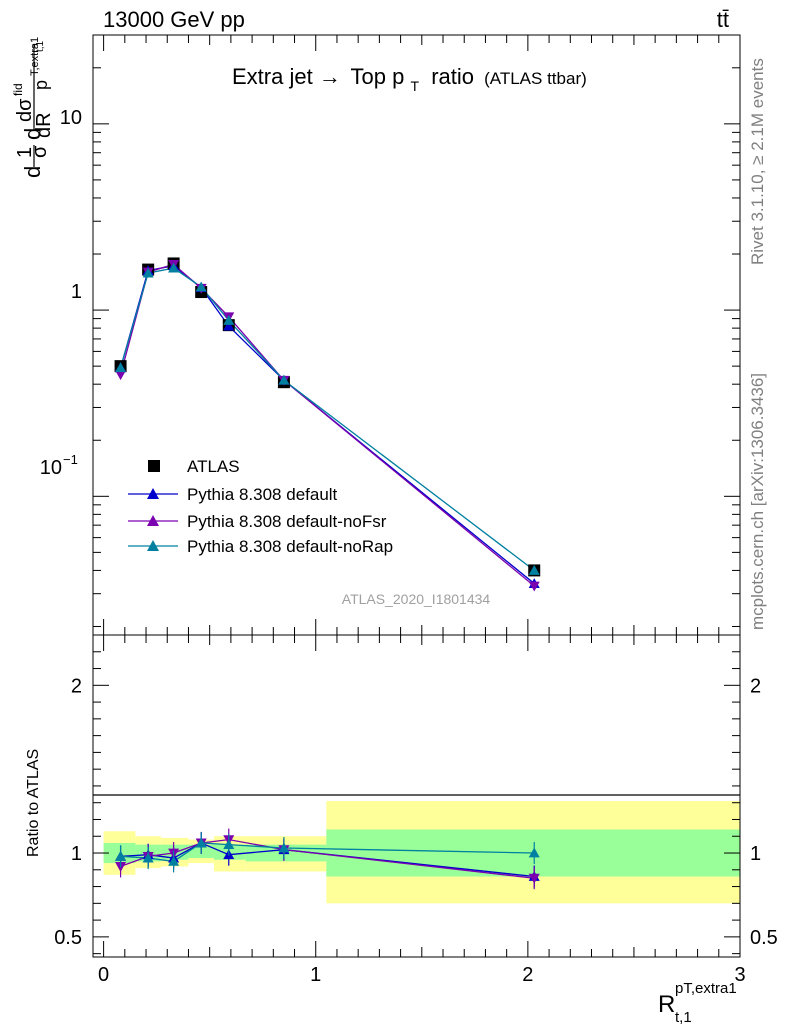  I want to click on main-ytick-label-0p1: 10, so click(51, 468).